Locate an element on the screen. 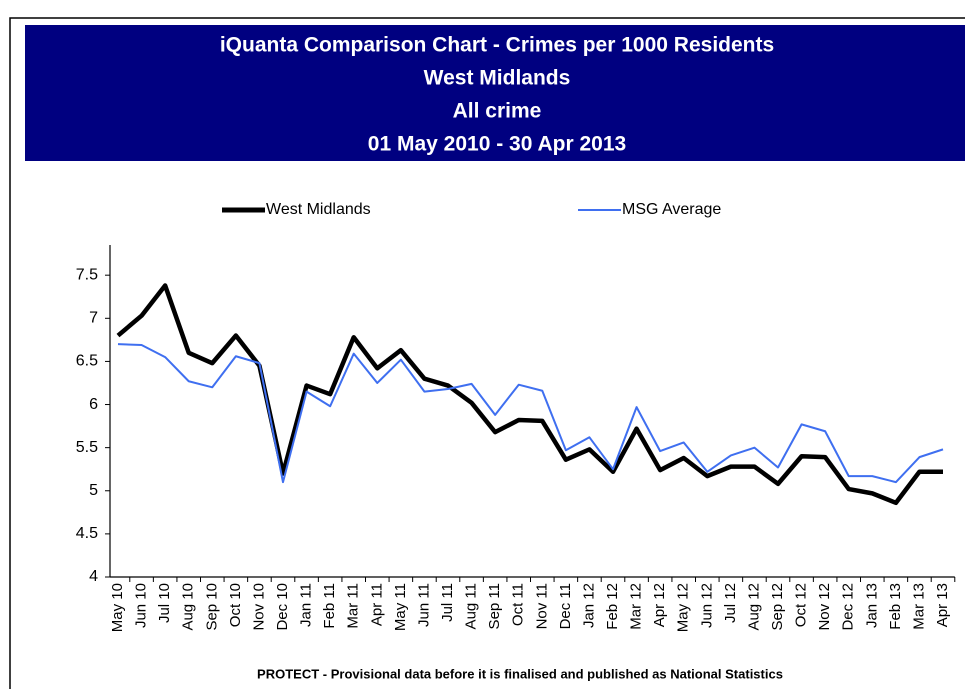  x-tick-label: Aug 11 is located at coordinates (471, 606).